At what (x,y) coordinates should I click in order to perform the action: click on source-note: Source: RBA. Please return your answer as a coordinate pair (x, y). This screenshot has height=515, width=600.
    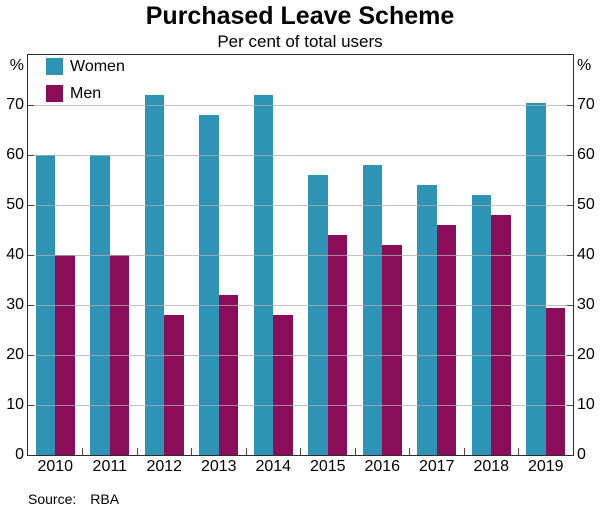
    Looking at the image, I should click on (73, 499).